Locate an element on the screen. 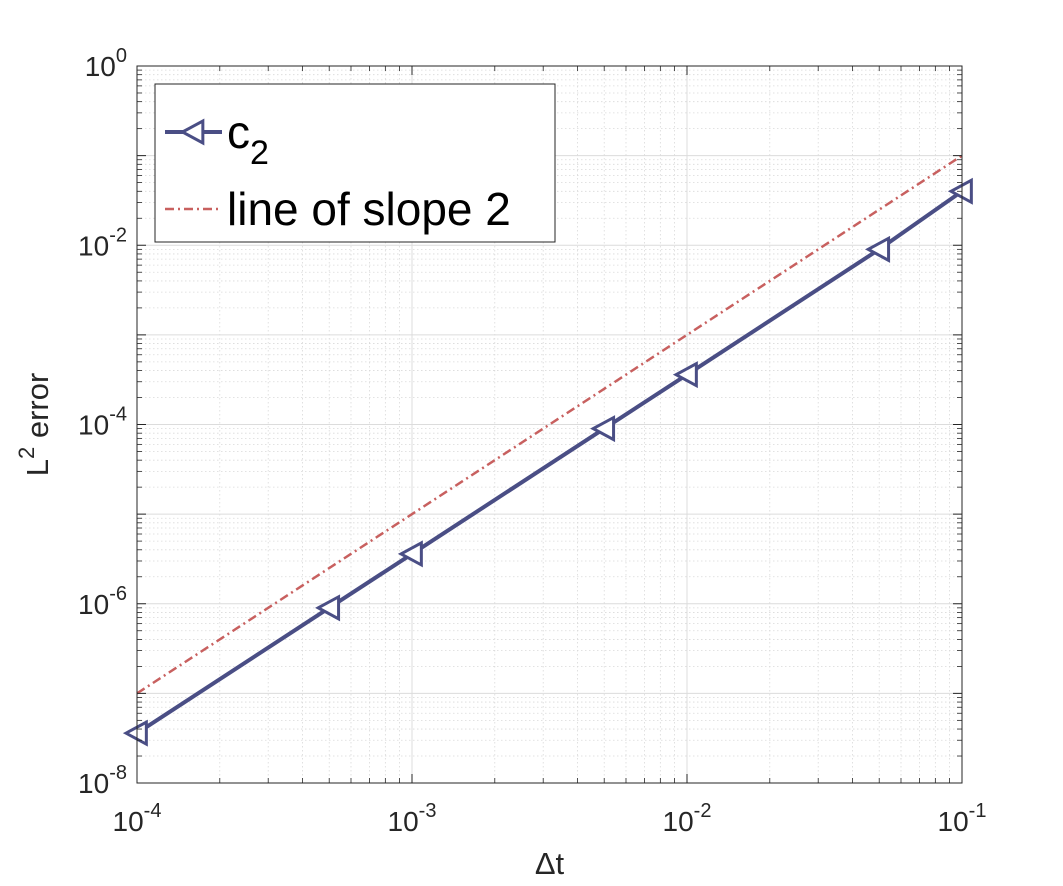  legend-box is located at coordinates (355, 163).